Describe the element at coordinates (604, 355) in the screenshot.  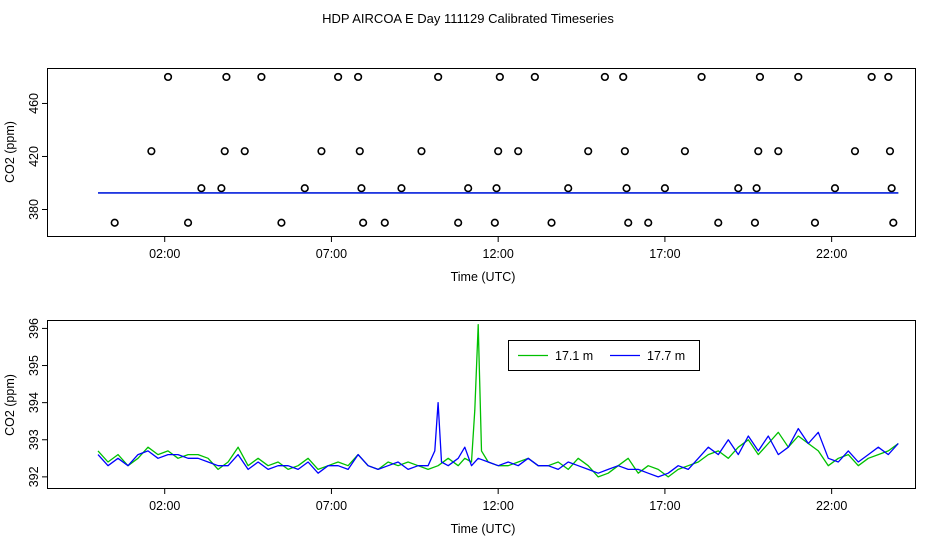
I see `legend: 17.1 m 17.7 m` at that location.